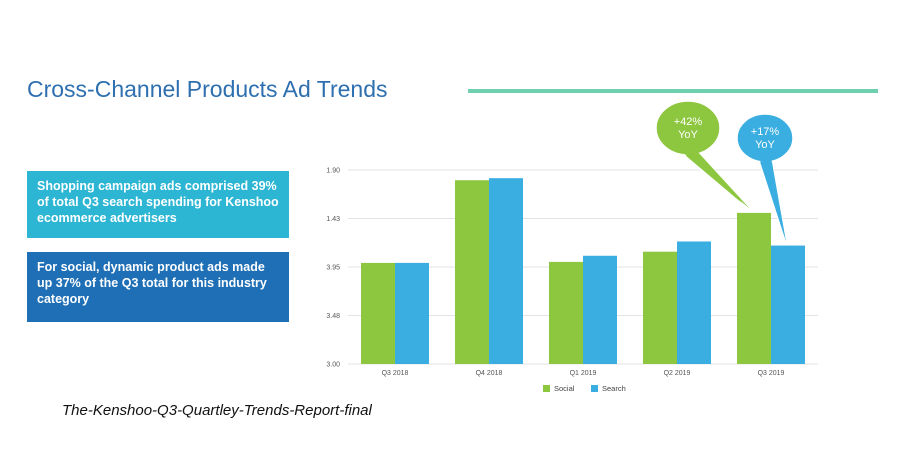  What do you see at coordinates (395, 373) in the screenshot?
I see `x-tick-label: Q3 2018` at bounding box center [395, 373].